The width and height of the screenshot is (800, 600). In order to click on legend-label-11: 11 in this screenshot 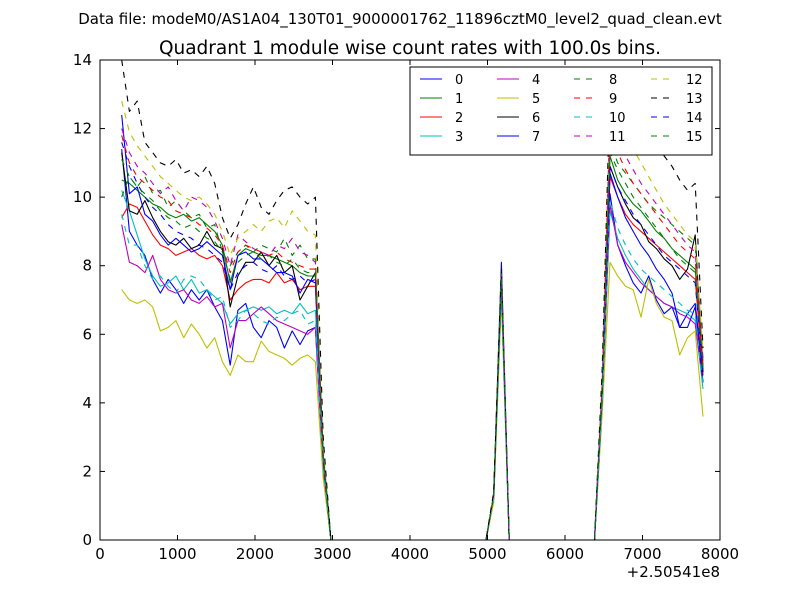, I will do `click(617, 137)`.